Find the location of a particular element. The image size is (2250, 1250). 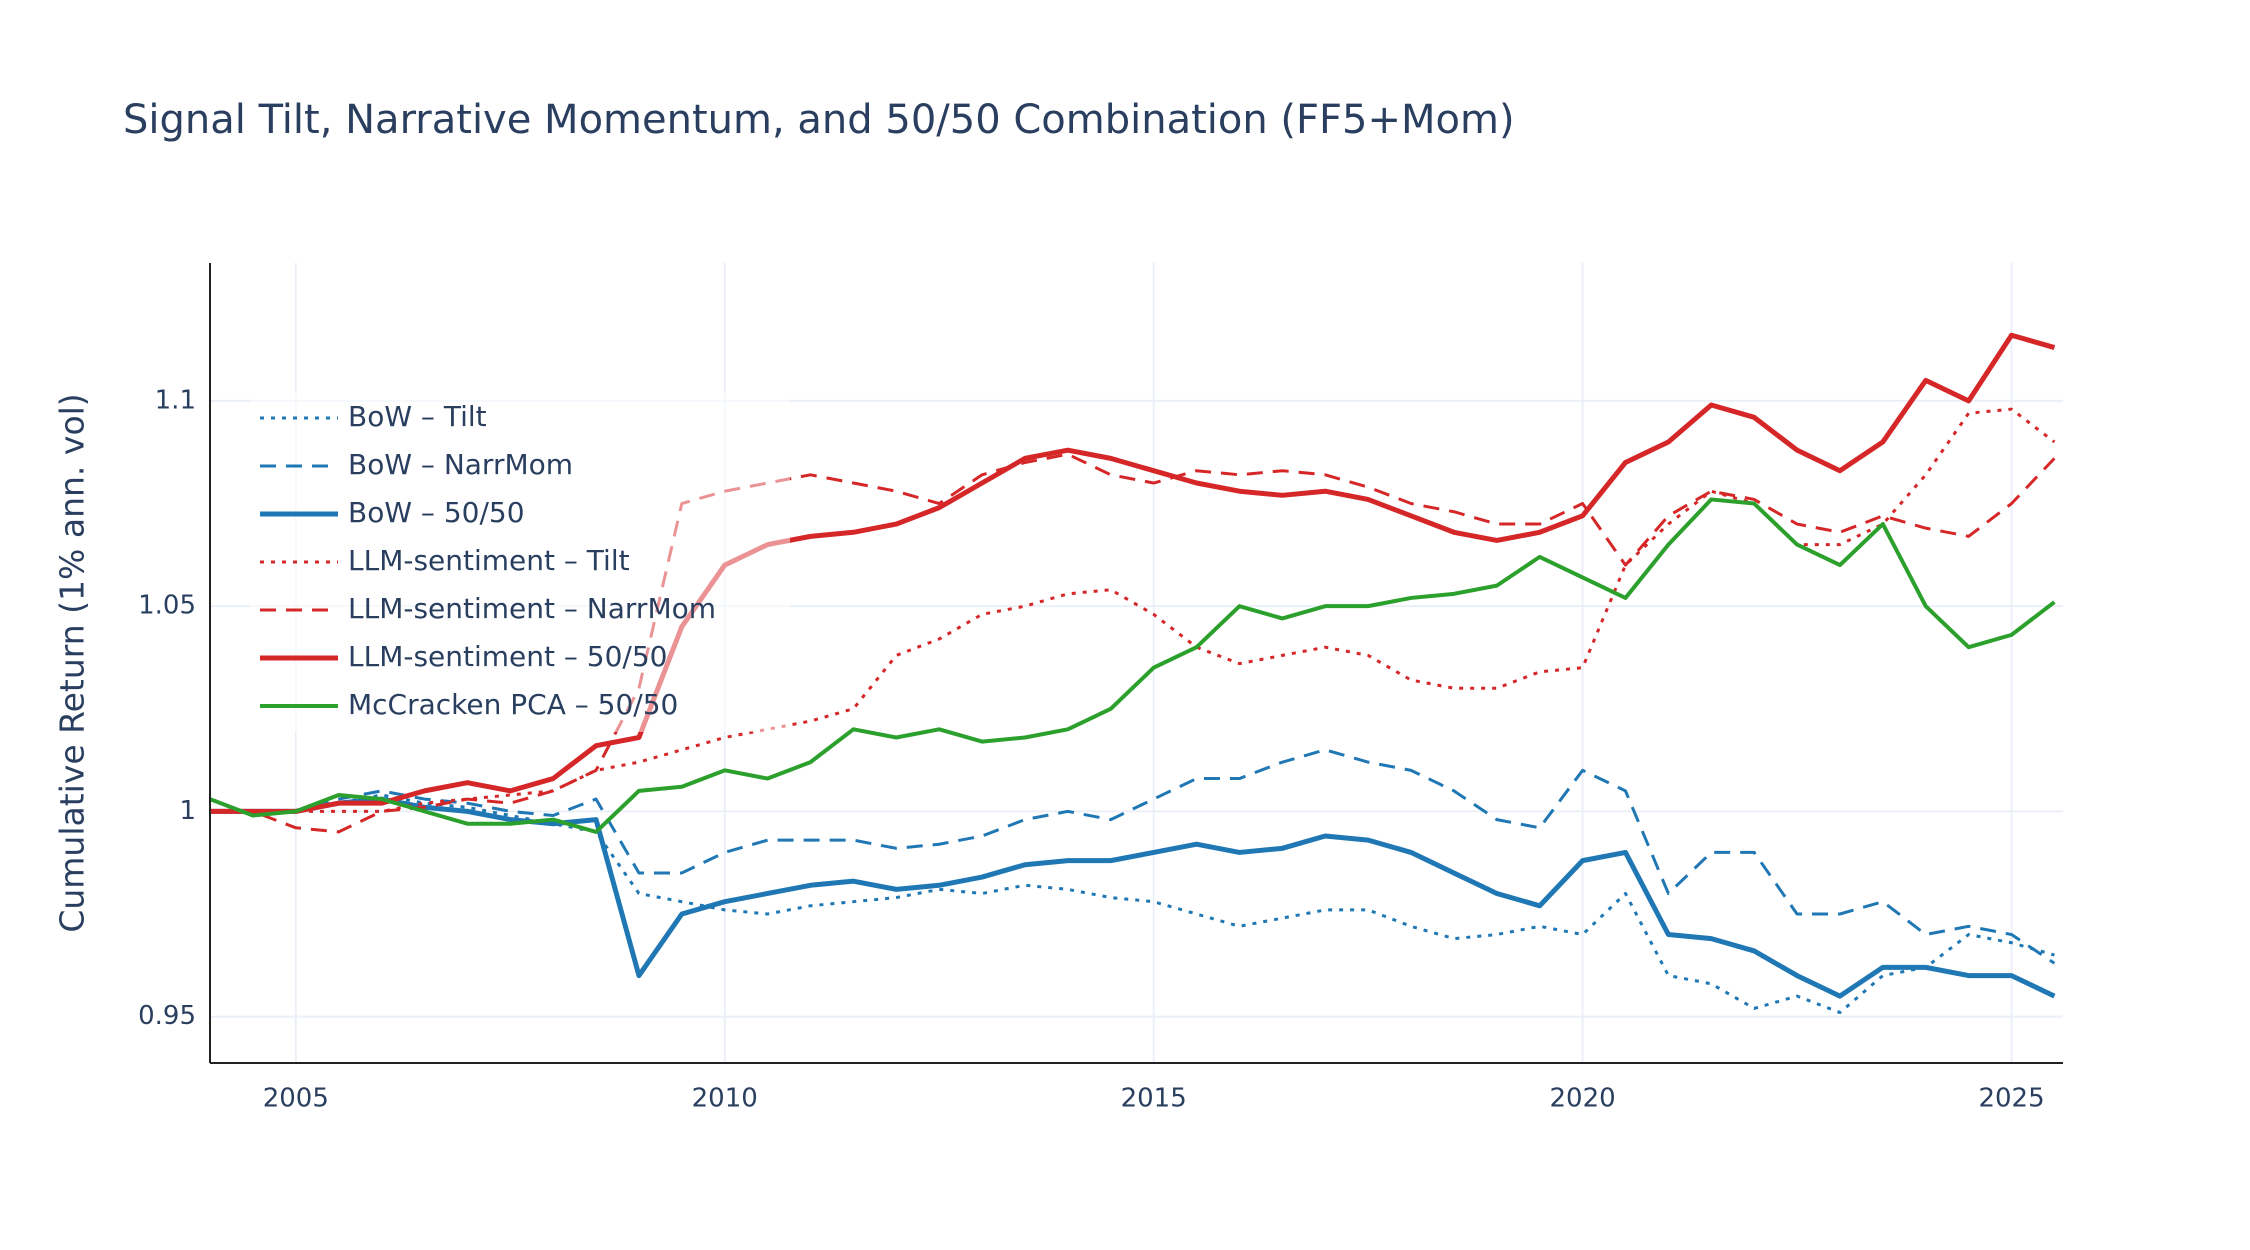

legend-box is located at coordinates (520, 562).